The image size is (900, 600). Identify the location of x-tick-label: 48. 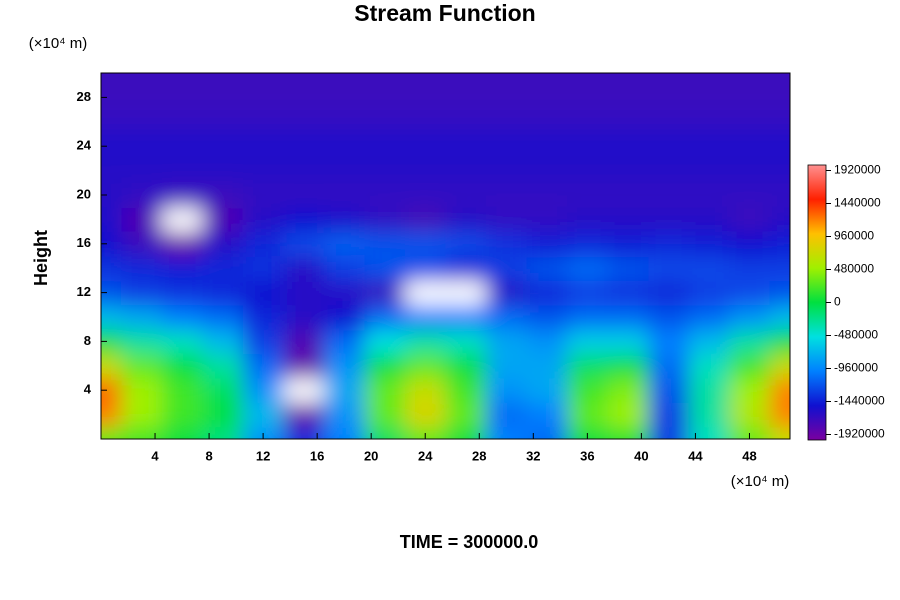
(749, 455).